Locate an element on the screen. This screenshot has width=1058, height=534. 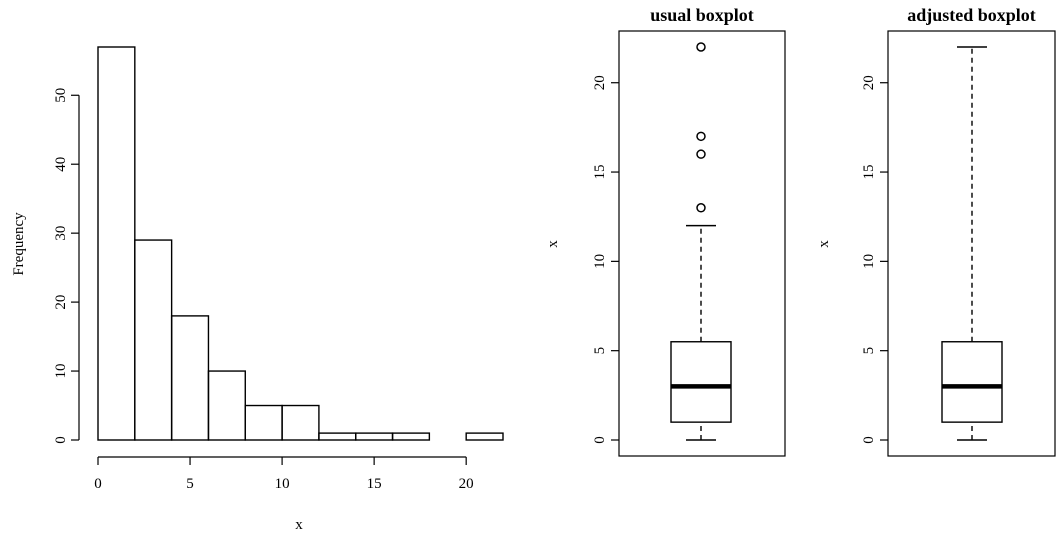
y-axis-label: Frequency is located at coordinates (19, 244).